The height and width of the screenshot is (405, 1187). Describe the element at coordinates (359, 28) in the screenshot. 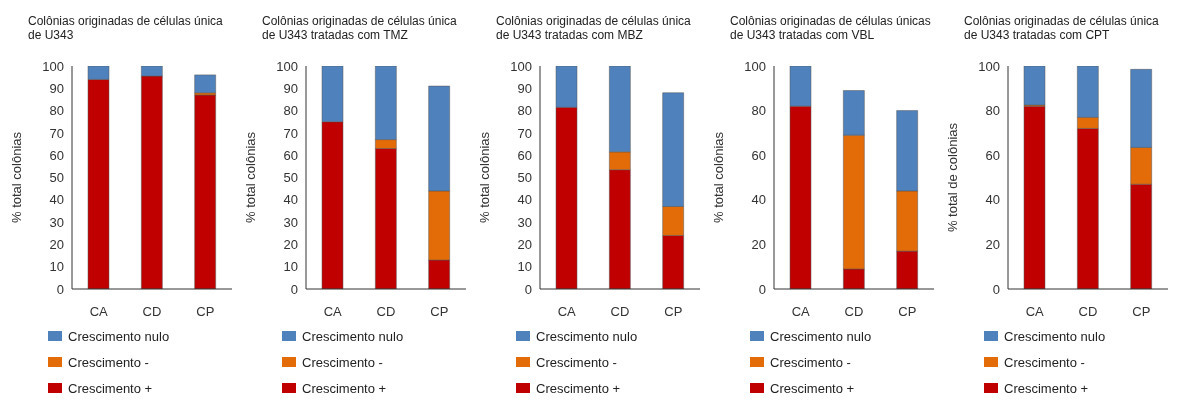

I see `chart-title: Colônias originadas de células única de U343 tratadas com TMZ` at that location.